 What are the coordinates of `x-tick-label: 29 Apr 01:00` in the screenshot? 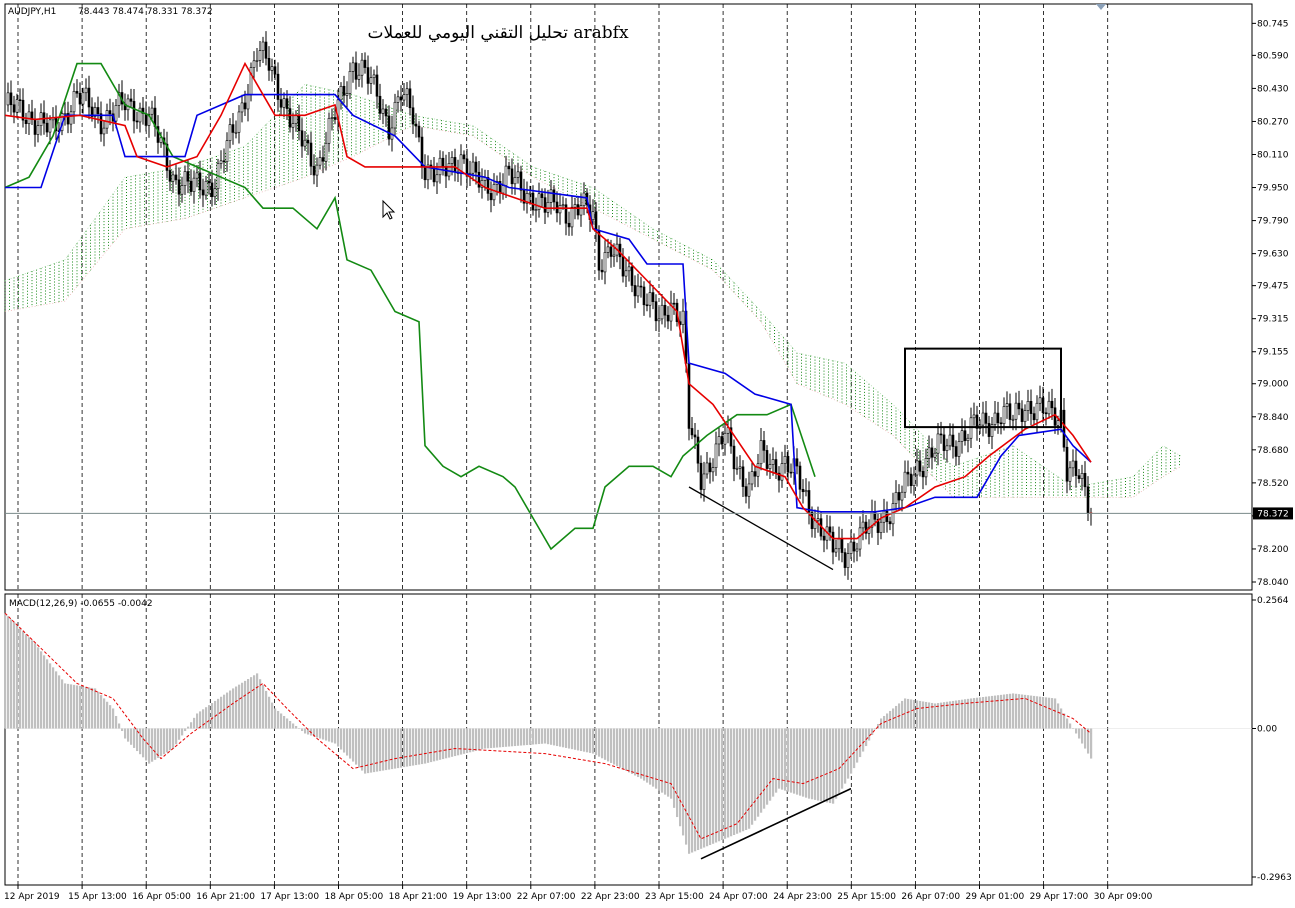 It's located at (995, 897).